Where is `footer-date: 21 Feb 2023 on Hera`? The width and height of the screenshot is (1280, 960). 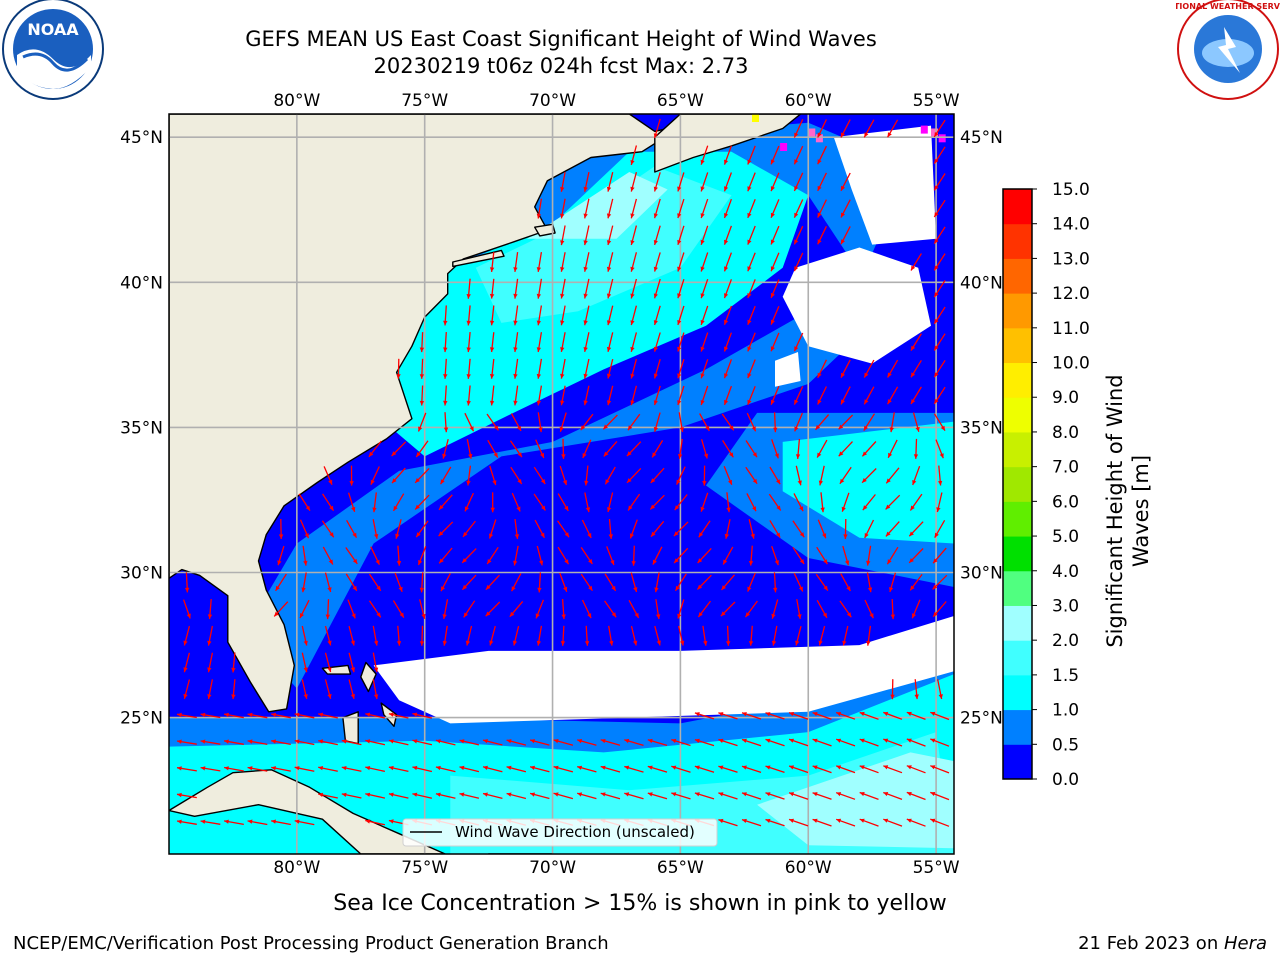
footer-date: 21 Feb 2023 on Hera is located at coordinates (1172, 943).